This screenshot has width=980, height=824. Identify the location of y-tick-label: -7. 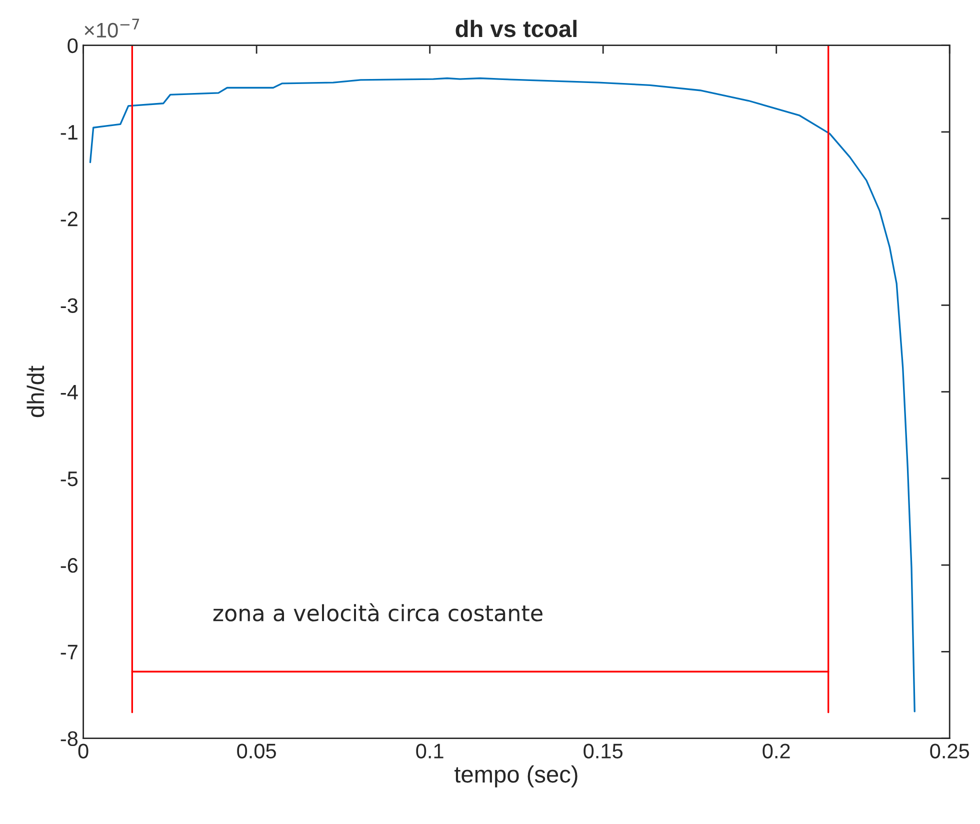
(69, 652).